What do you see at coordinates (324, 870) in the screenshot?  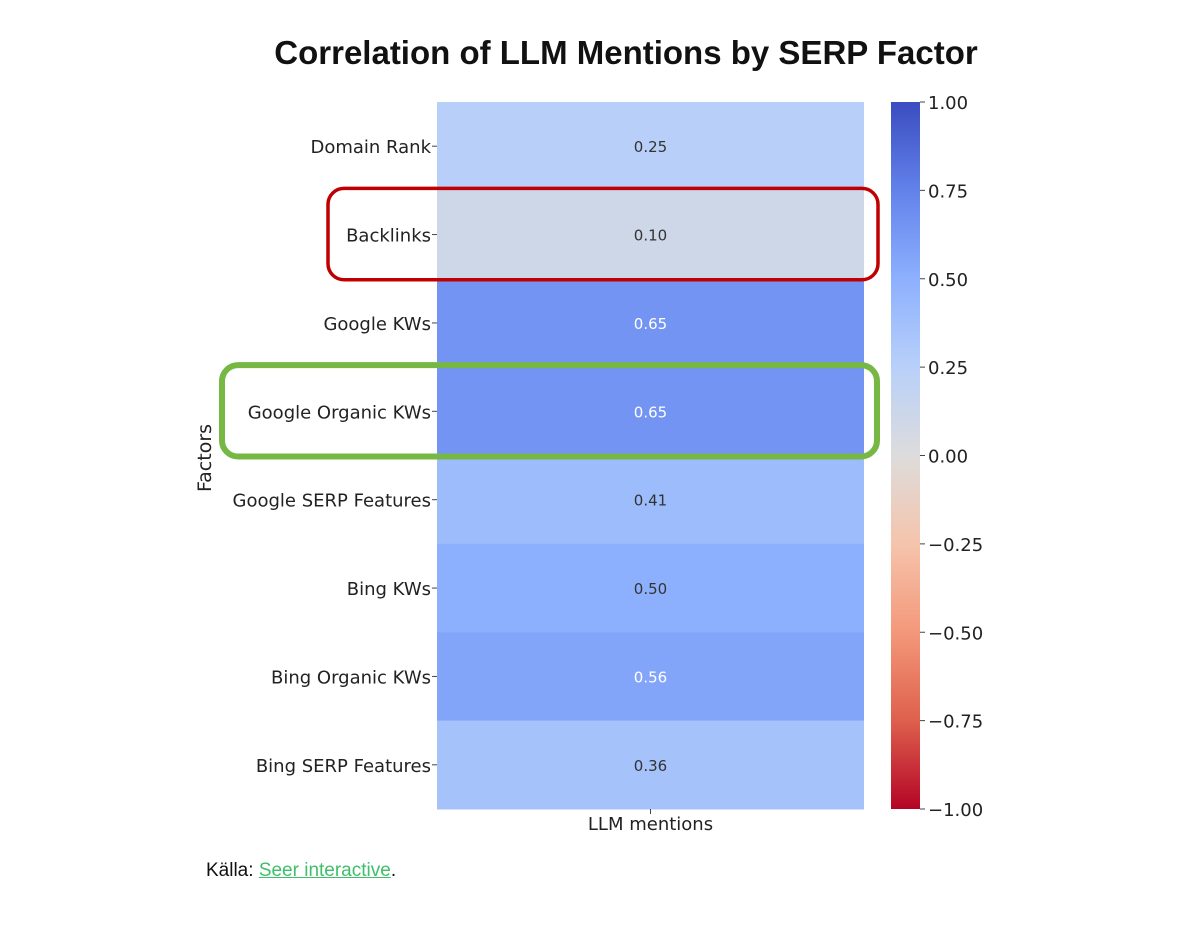 I see `source-link: Seer interactive` at bounding box center [324, 870].